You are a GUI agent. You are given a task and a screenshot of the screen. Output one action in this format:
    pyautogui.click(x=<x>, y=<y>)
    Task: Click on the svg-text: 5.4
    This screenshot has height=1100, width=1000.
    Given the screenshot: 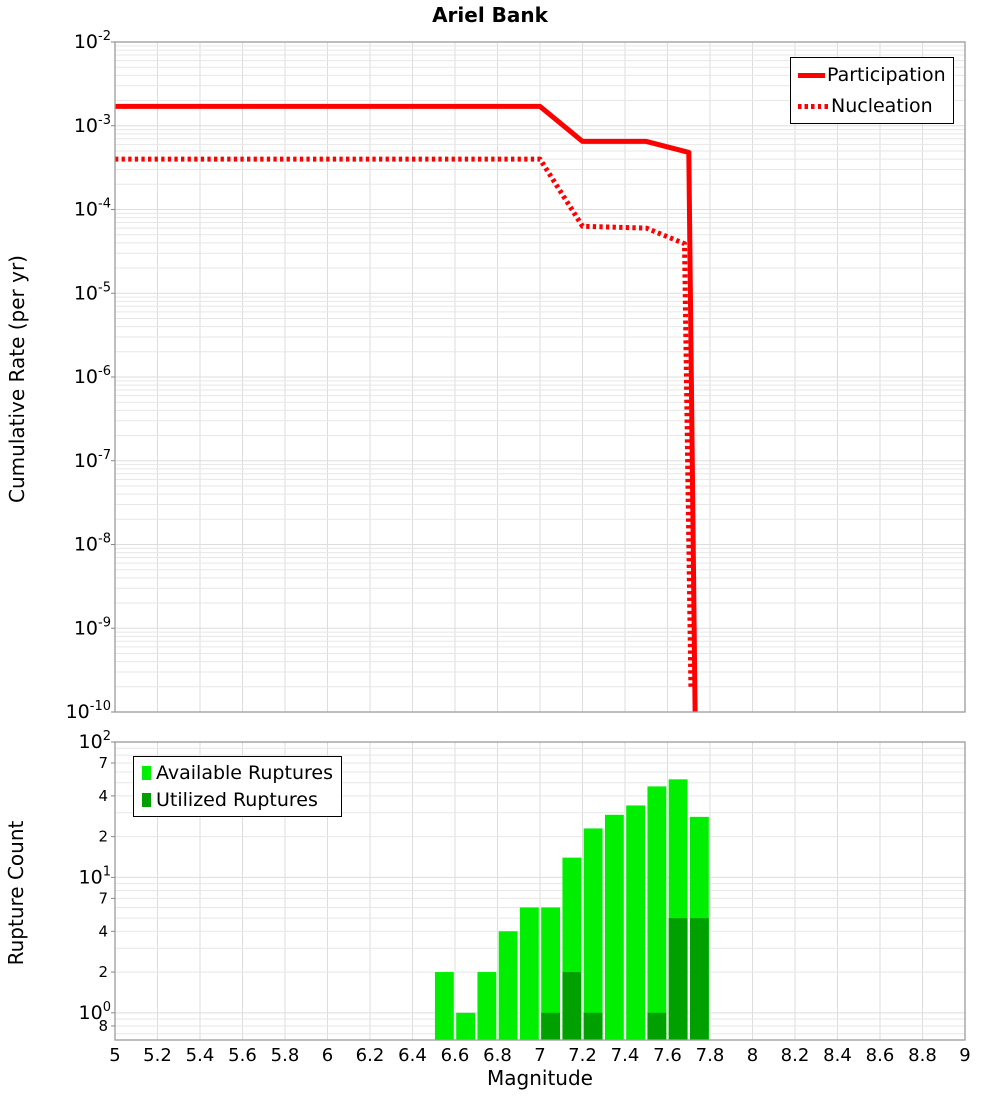 What is the action you would take?
    pyautogui.click(x=200, y=1055)
    